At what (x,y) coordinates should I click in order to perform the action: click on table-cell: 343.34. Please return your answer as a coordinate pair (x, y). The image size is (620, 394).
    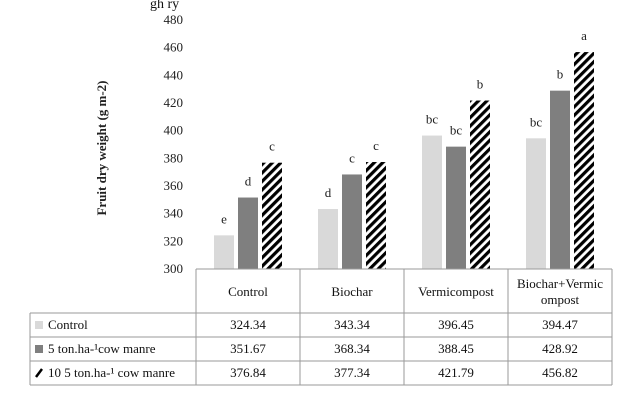
    Looking at the image, I should click on (352, 324).